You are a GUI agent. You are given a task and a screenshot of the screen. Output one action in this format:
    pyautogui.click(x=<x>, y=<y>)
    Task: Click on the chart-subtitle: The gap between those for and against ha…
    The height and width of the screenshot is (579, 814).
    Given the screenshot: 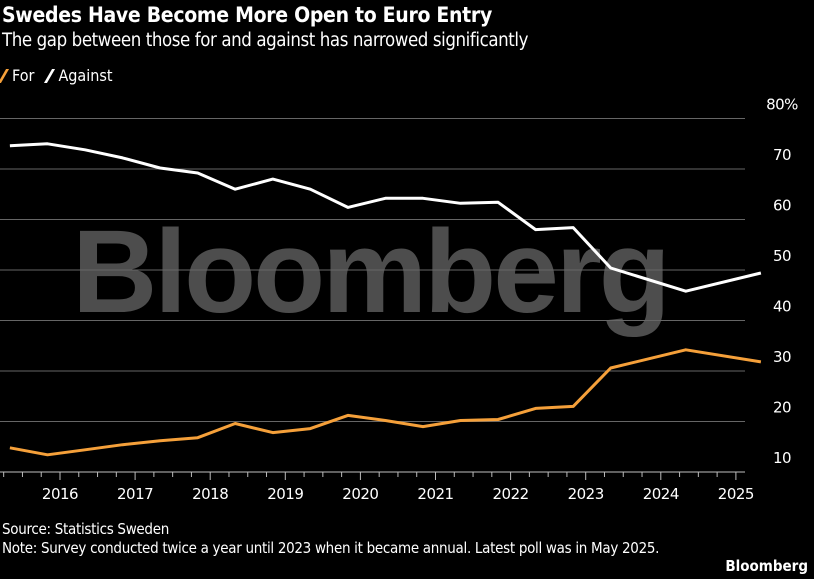 What is the action you would take?
    pyautogui.click(x=265, y=40)
    